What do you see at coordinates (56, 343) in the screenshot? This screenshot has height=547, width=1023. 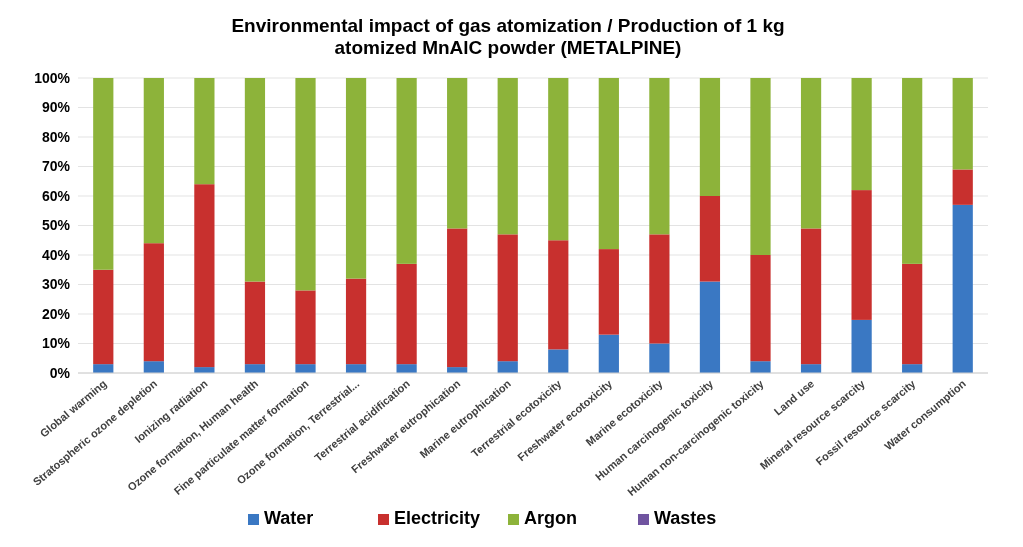 I see `y-tick-label: 10%` at bounding box center [56, 343].